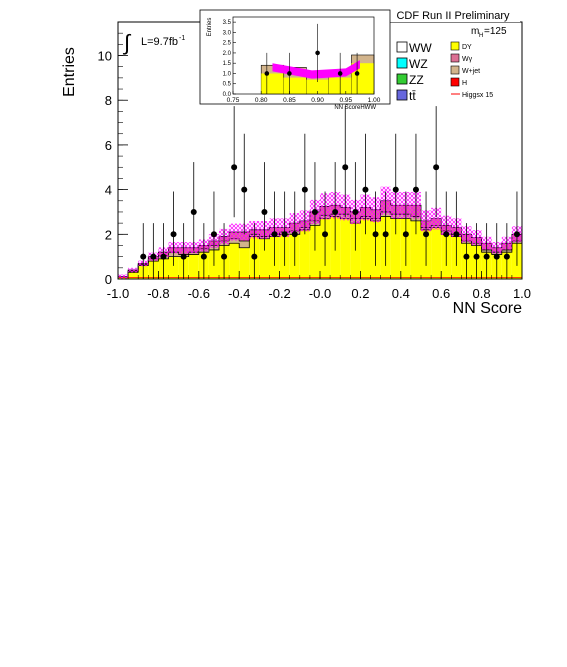 The width and height of the screenshot is (567, 667). I want to click on mass-label: m H =125, so click(489, 32).